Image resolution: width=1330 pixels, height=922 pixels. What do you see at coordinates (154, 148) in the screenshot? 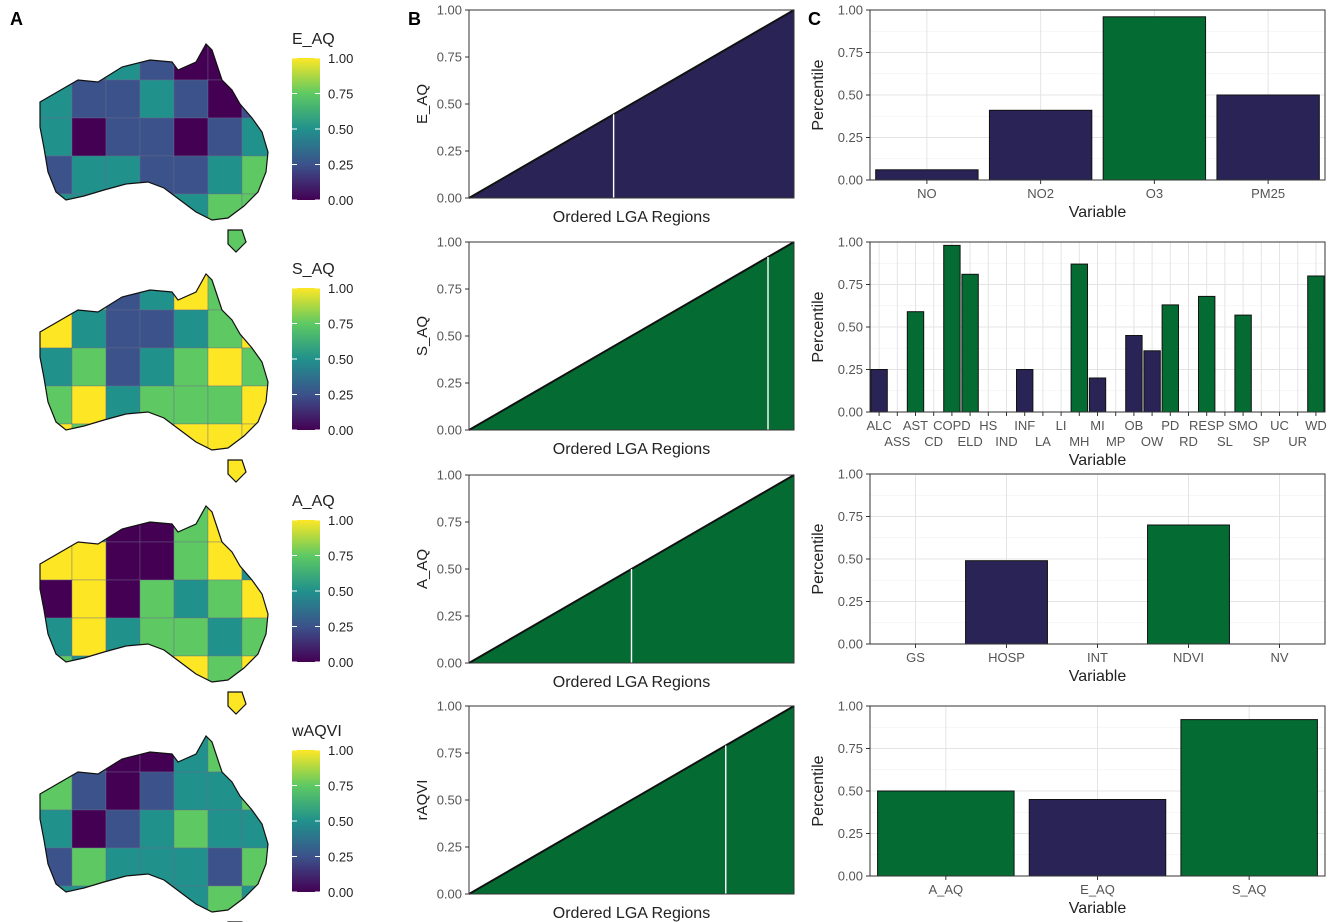
I see `map-regions` at bounding box center [154, 148].